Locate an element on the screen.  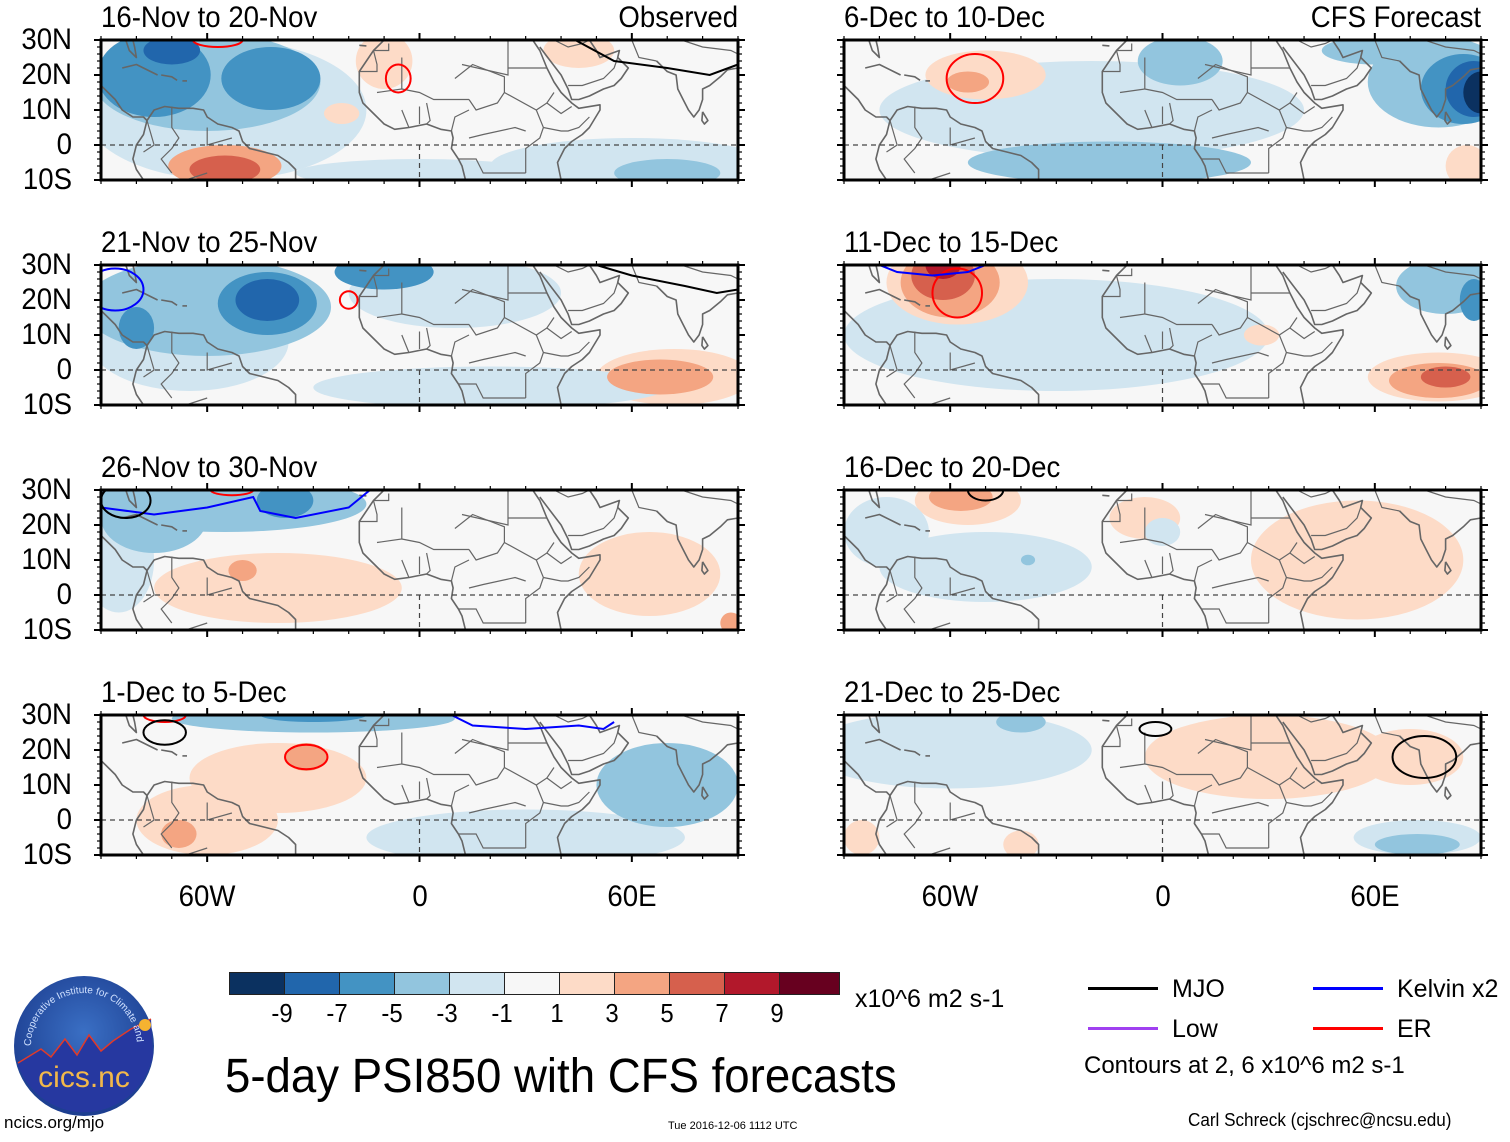
colorbar-tick-label: 9 is located at coordinates (777, 1013).